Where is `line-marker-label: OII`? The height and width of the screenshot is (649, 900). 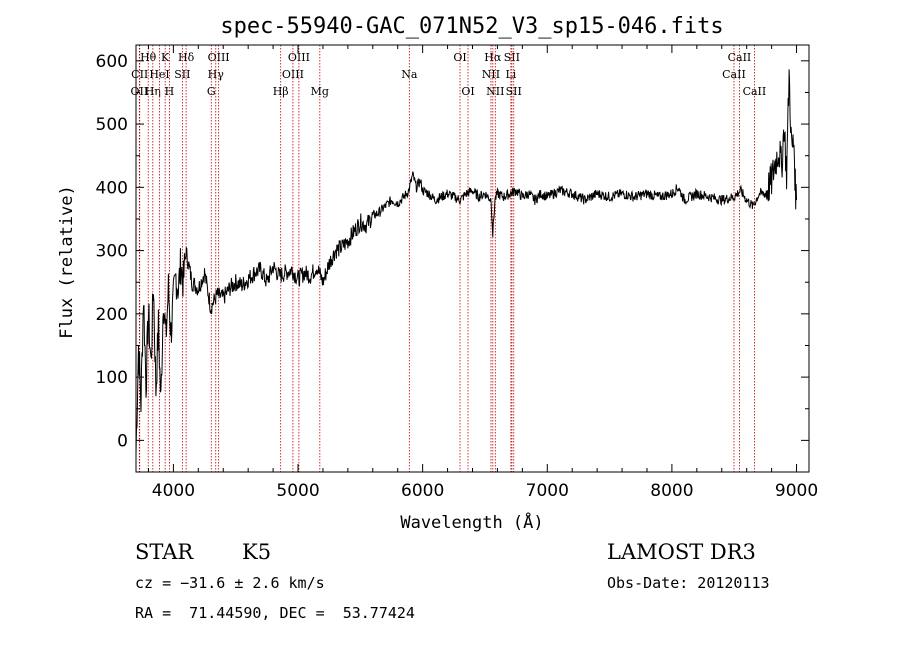
line-marker-label: OII is located at coordinates (140, 91).